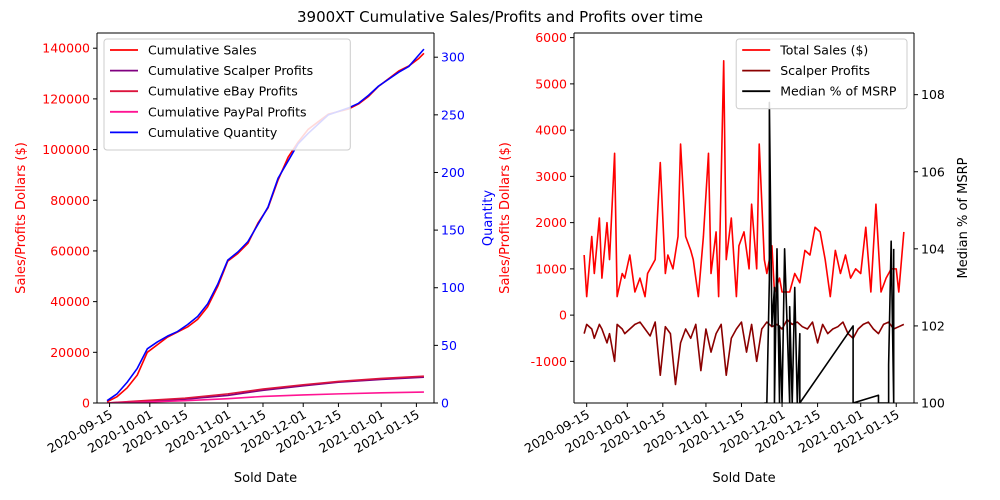 Image resolution: width=1000 pixels, height=500 pixels. What do you see at coordinates (230, 70) in the screenshot?
I see `legend-label: Cumulative Scalper Profits` at bounding box center [230, 70].